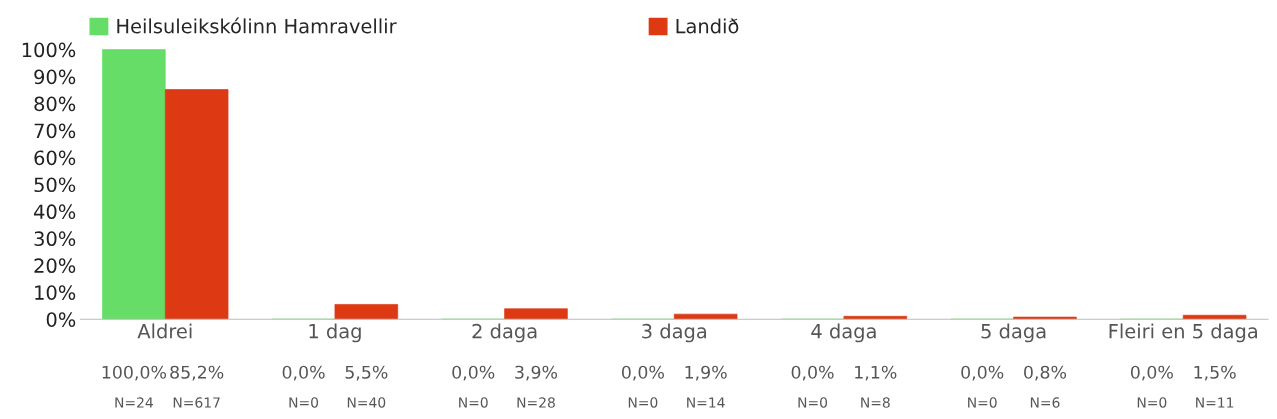 The height and width of the screenshot is (419, 1277). What do you see at coordinates (55, 185) in the screenshot?
I see `y-tick-label: 50%` at bounding box center [55, 185].